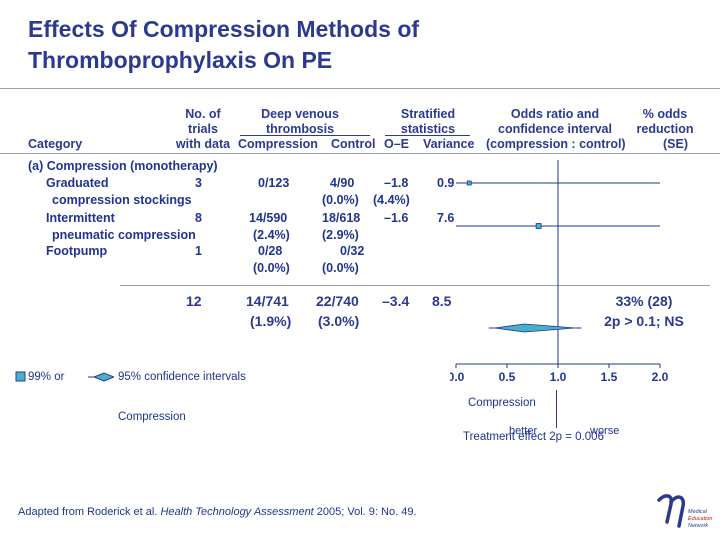  Describe the element at coordinates (502, 403) in the screenshot. I see `axis-caption-right: Compression` at that location.